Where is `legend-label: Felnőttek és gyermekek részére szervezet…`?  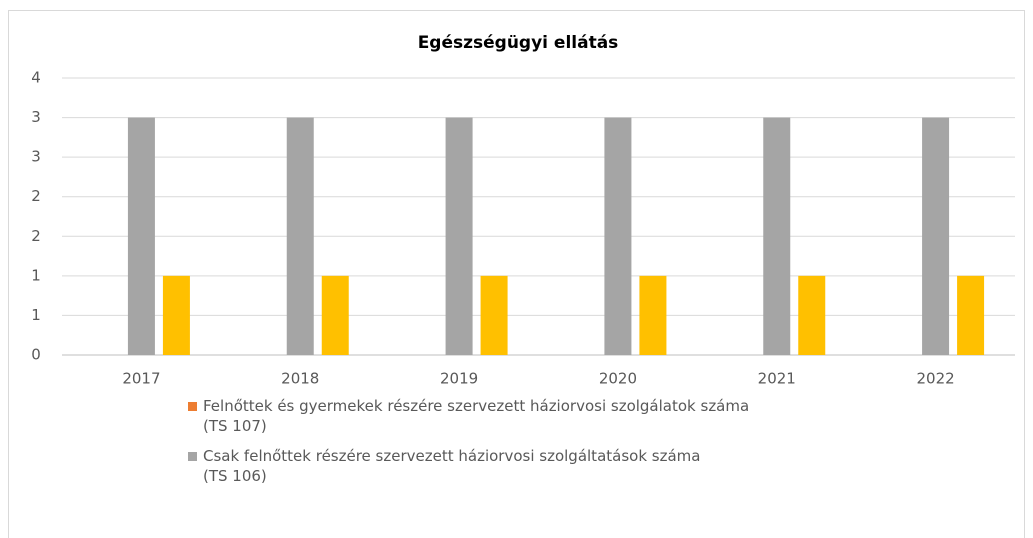 legend-label: Felnőttek és gyermekek részére szervezet… is located at coordinates (476, 416).